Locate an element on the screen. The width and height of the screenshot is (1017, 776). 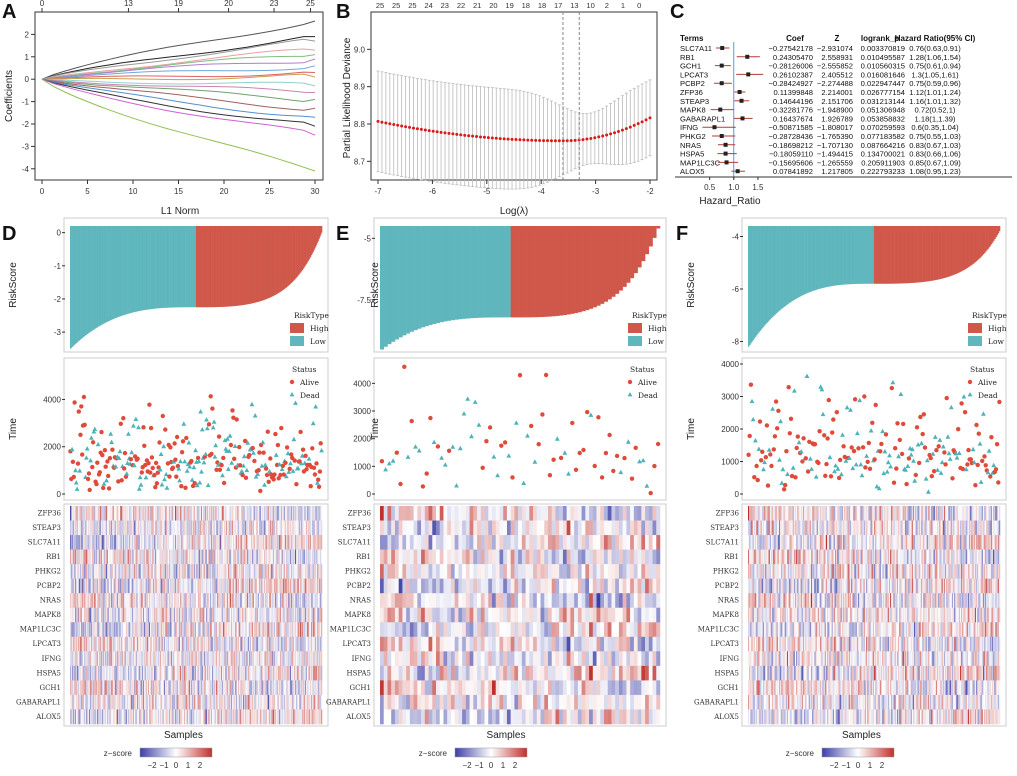
panel-a-ytick-label: 1 is located at coordinates (27, 57).